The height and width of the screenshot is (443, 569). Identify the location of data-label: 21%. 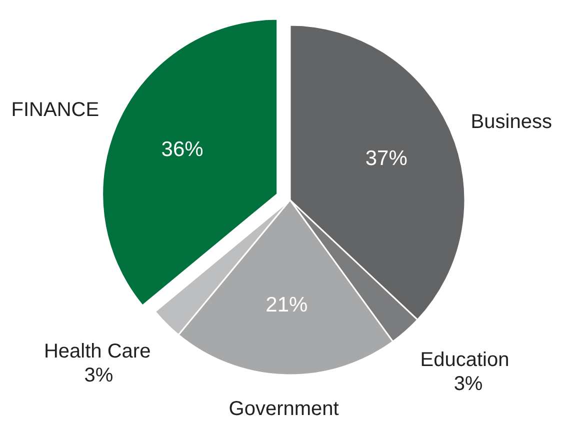
(287, 304).